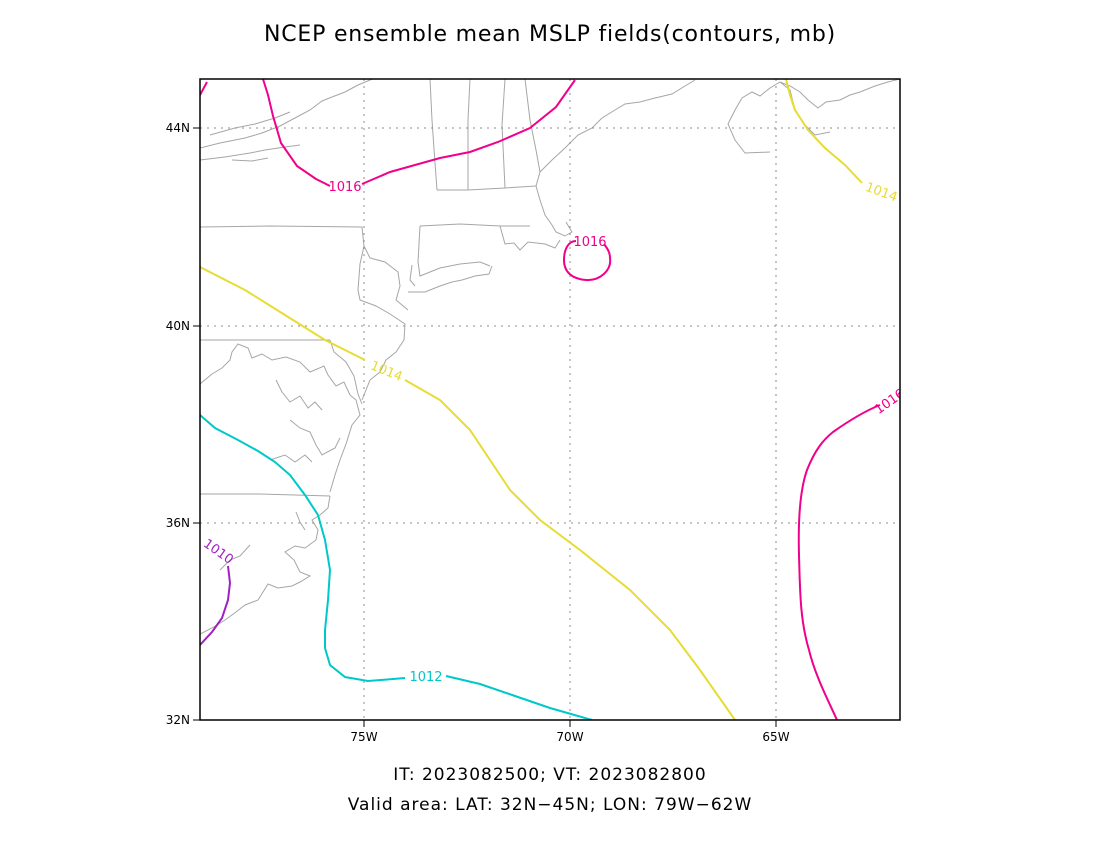 This screenshot has height=850, width=1100. I want to click on isobar-1016-closed, so click(587, 261).